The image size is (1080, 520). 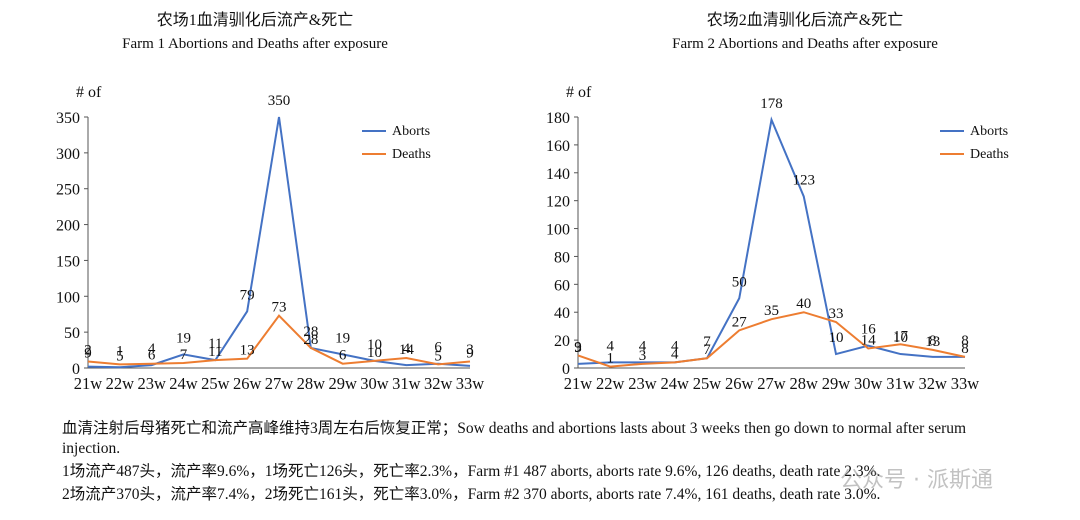 What do you see at coordinates (836, 314) in the screenshot?
I see `data-label: 33` at bounding box center [836, 314].